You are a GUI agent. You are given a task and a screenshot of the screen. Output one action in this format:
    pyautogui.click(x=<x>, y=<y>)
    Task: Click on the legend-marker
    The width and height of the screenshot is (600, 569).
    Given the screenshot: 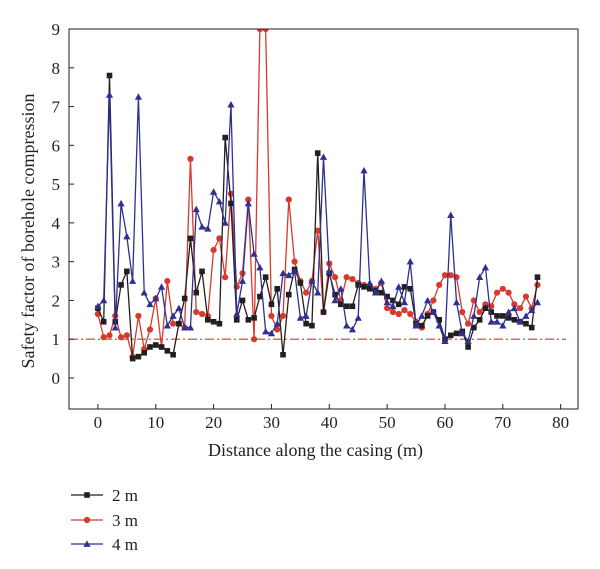 What is the action you would take?
    pyautogui.click(x=87, y=543)
    